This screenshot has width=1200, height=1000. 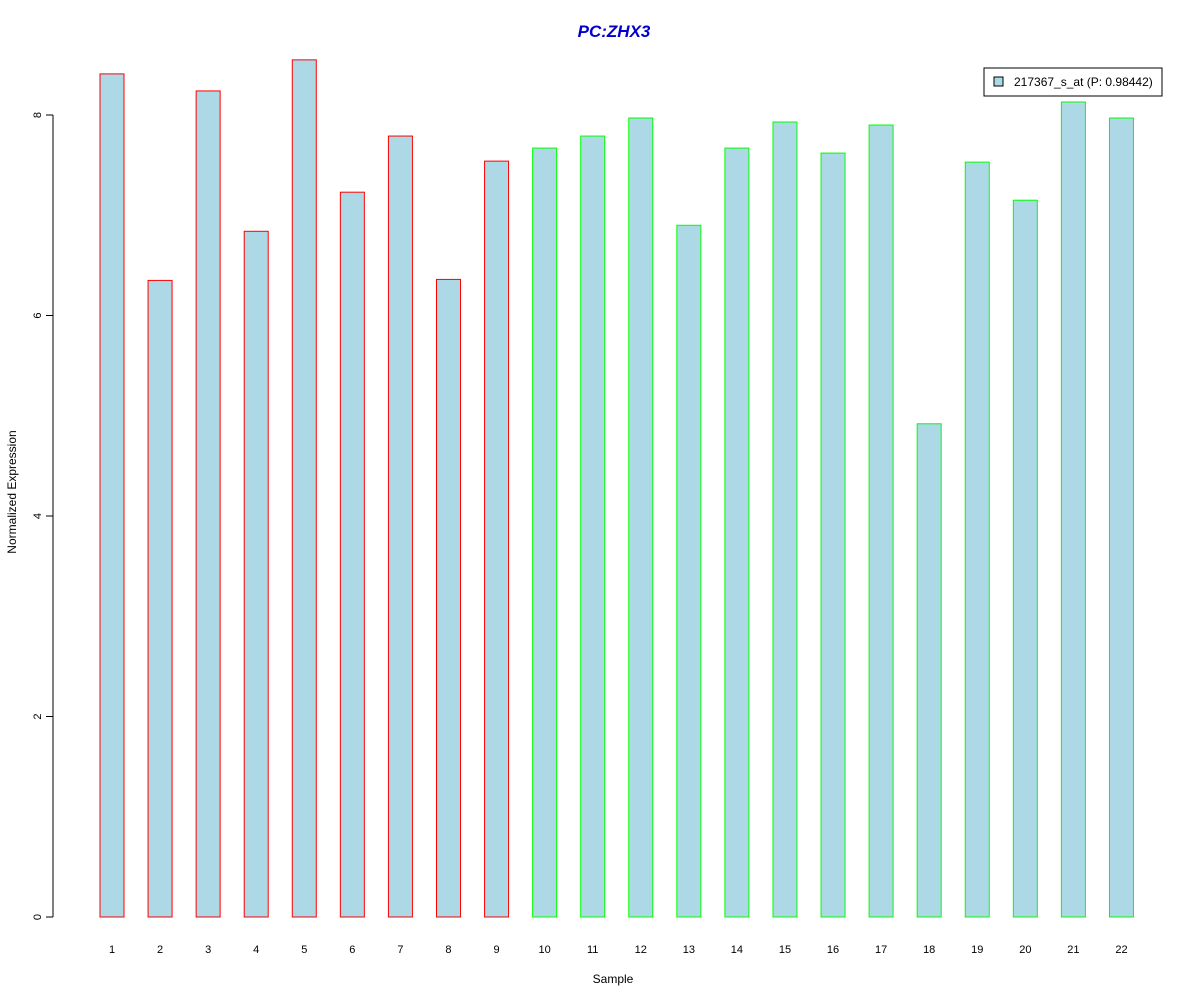 What do you see at coordinates (545, 950) in the screenshot?
I see `x-tick-label: 10` at bounding box center [545, 950].